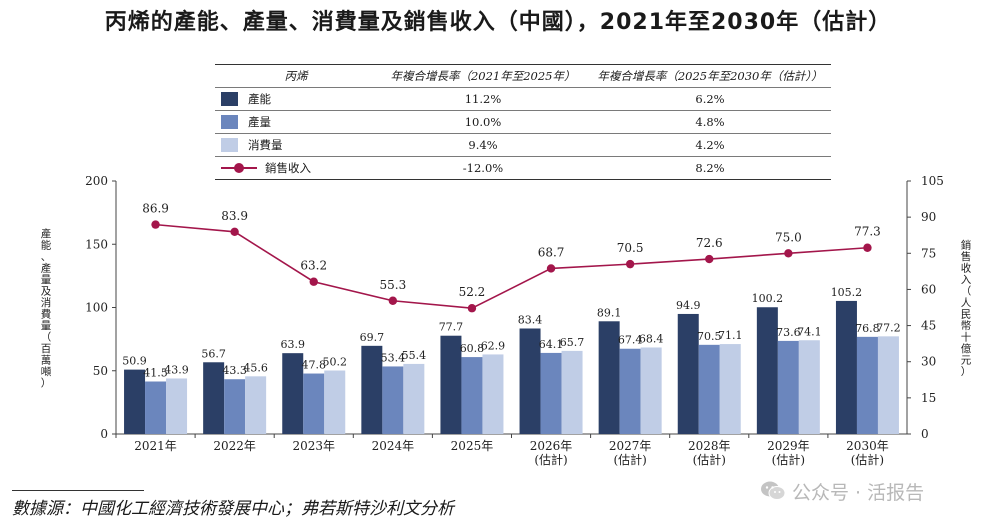  Describe the element at coordinates (393, 446) in the screenshot. I see `x-tick-label: 2024年` at that location.